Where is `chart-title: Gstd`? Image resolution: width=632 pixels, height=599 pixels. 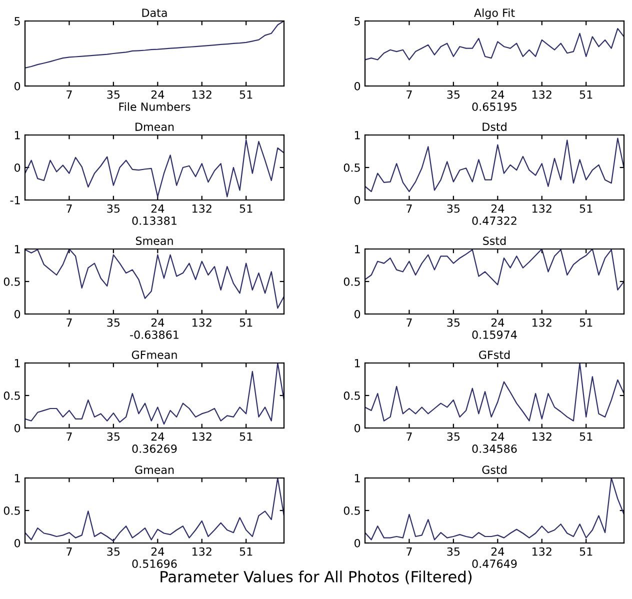
chart-title: Gstd is located at coordinates (494, 469).